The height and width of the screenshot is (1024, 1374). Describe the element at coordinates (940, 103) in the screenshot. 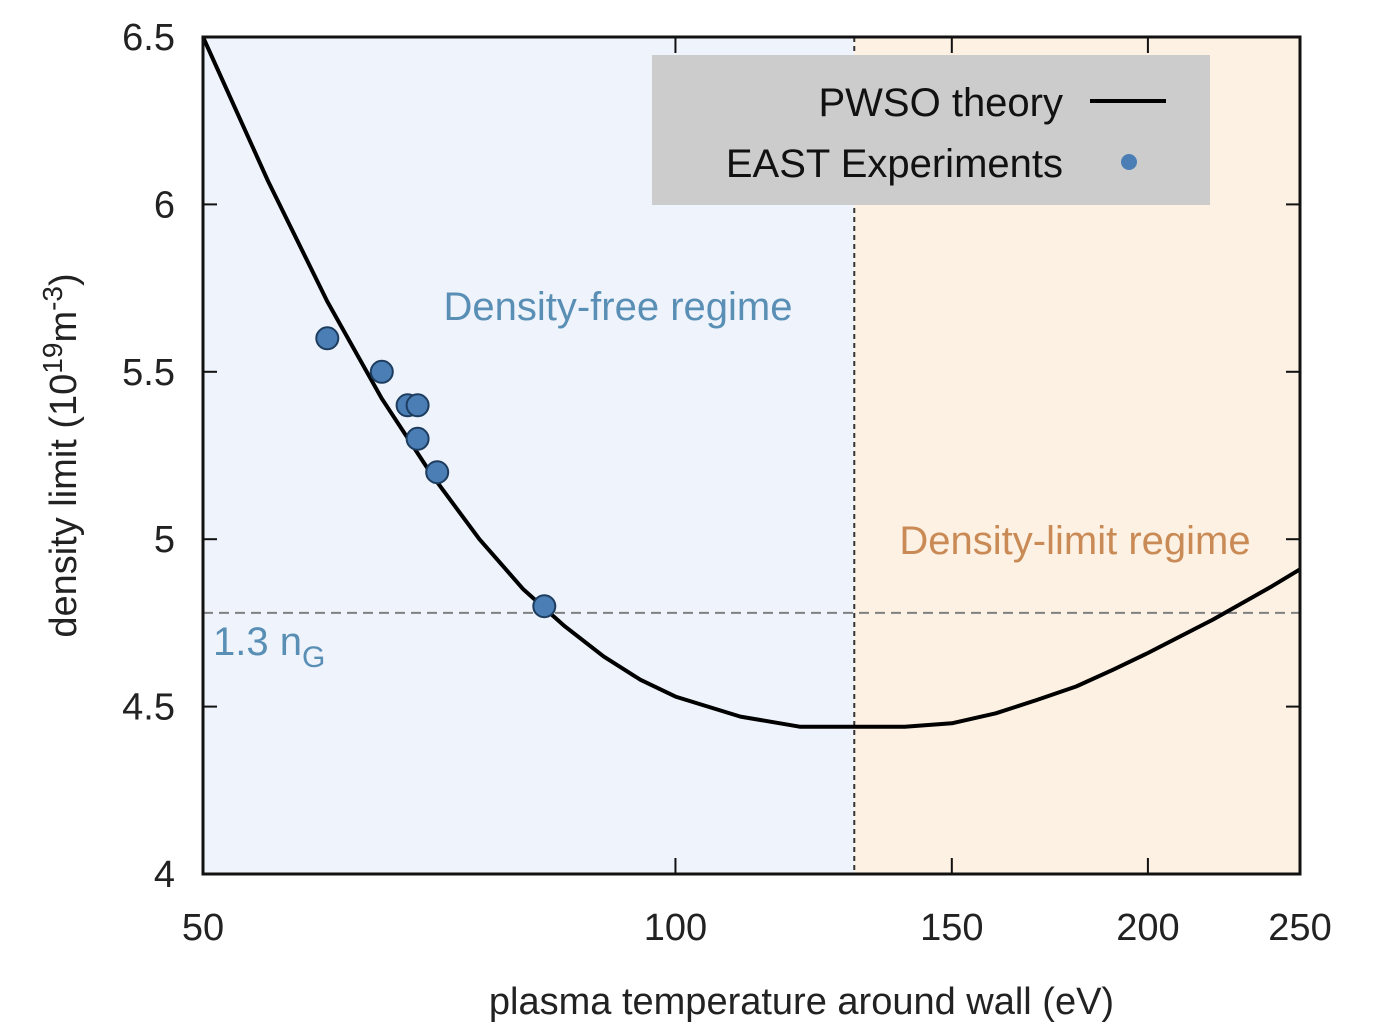

I see `legend-label-pwso: PWSO theory` at that location.